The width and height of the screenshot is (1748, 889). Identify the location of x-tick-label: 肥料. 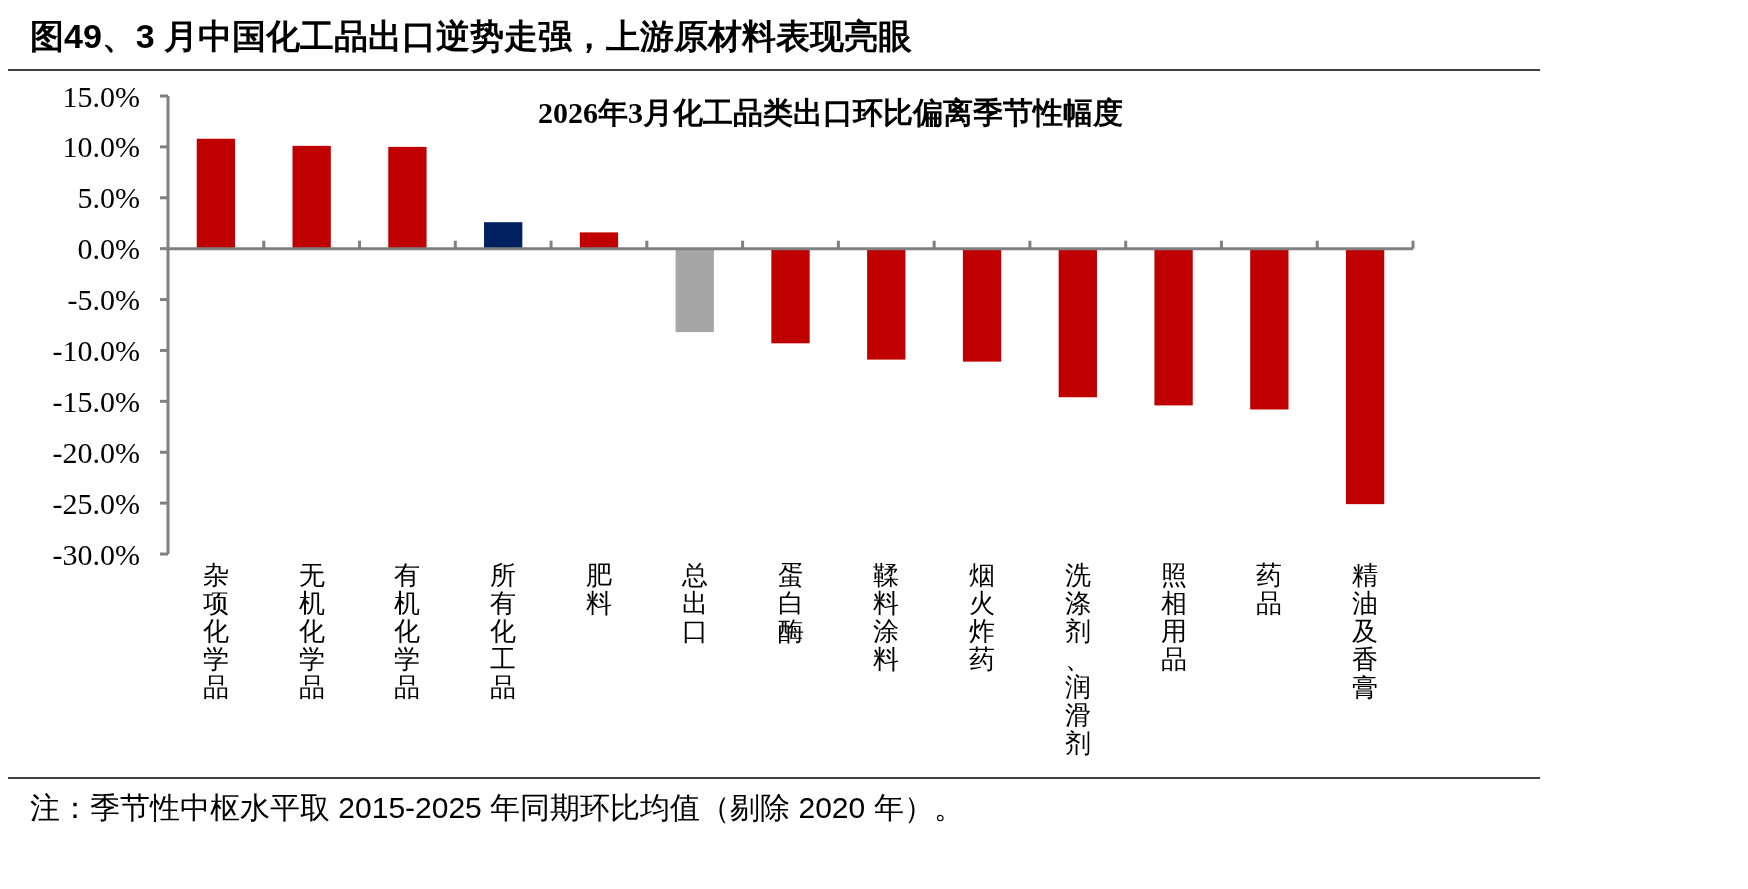
(598, 589).